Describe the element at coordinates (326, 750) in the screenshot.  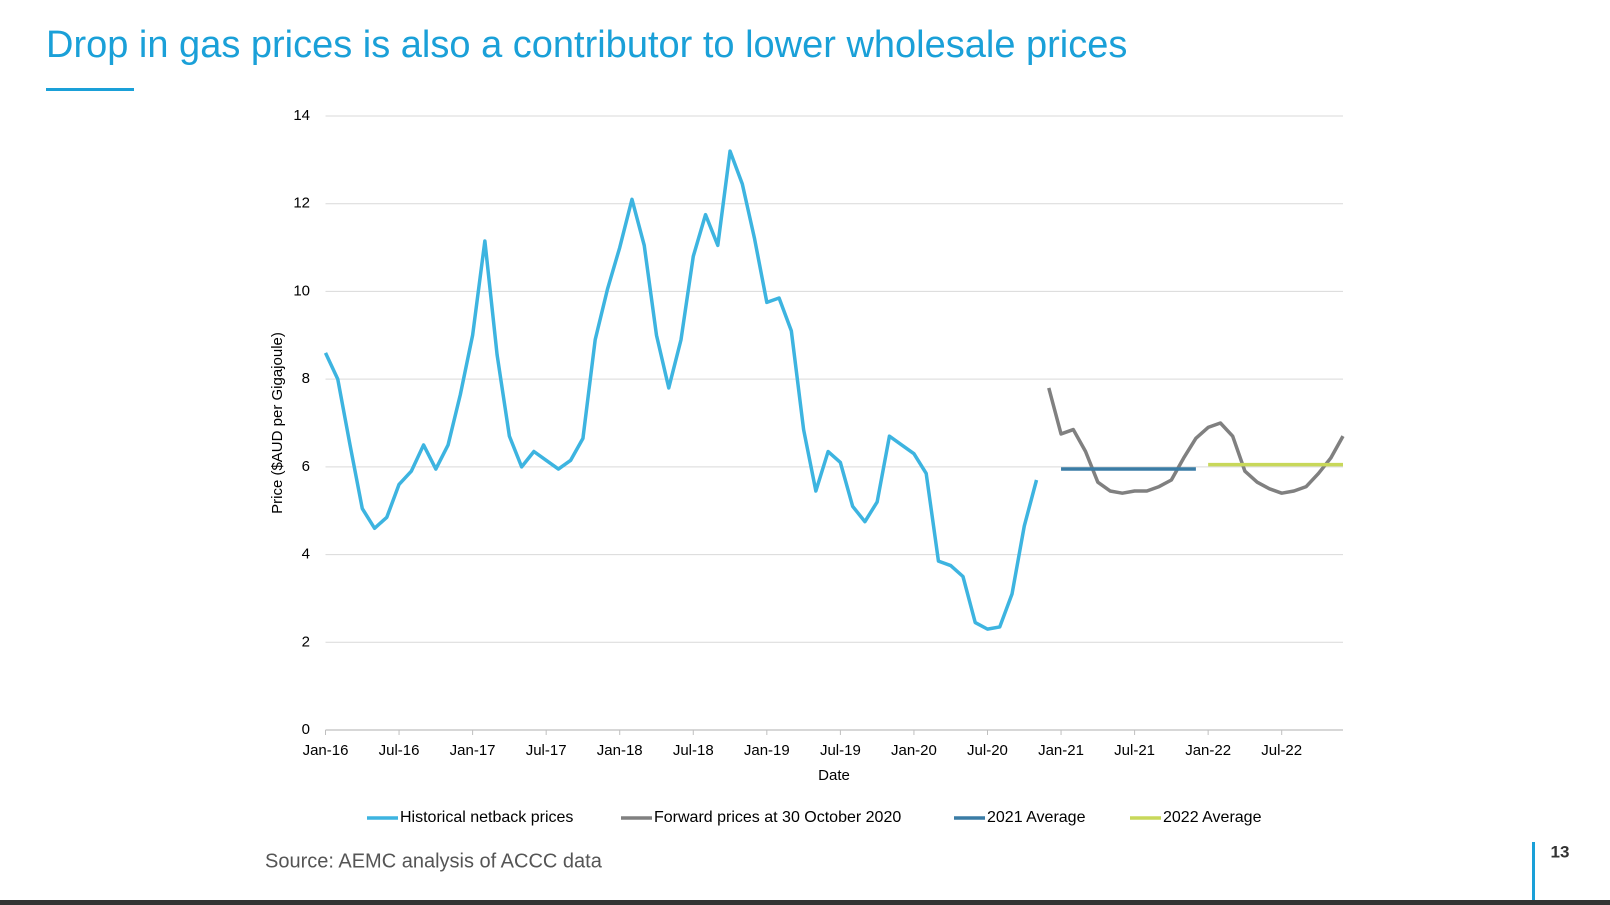
I see `x-tick-label: Jan-16` at that location.